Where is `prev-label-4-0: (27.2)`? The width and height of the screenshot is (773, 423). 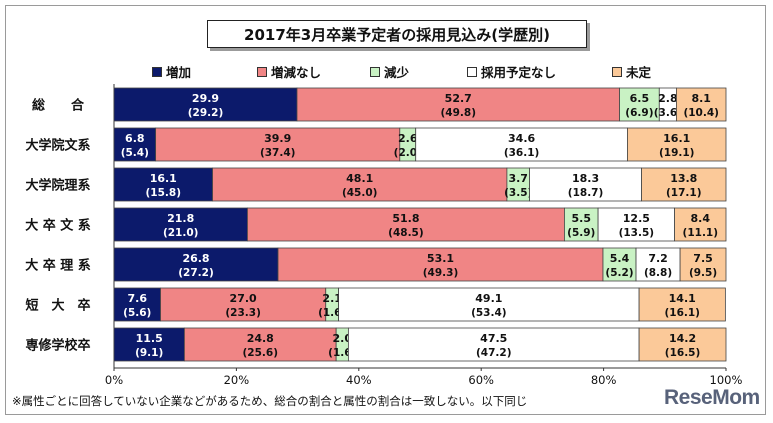
prev-label-4-0: (27.2) is located at coordinates (196, 273).